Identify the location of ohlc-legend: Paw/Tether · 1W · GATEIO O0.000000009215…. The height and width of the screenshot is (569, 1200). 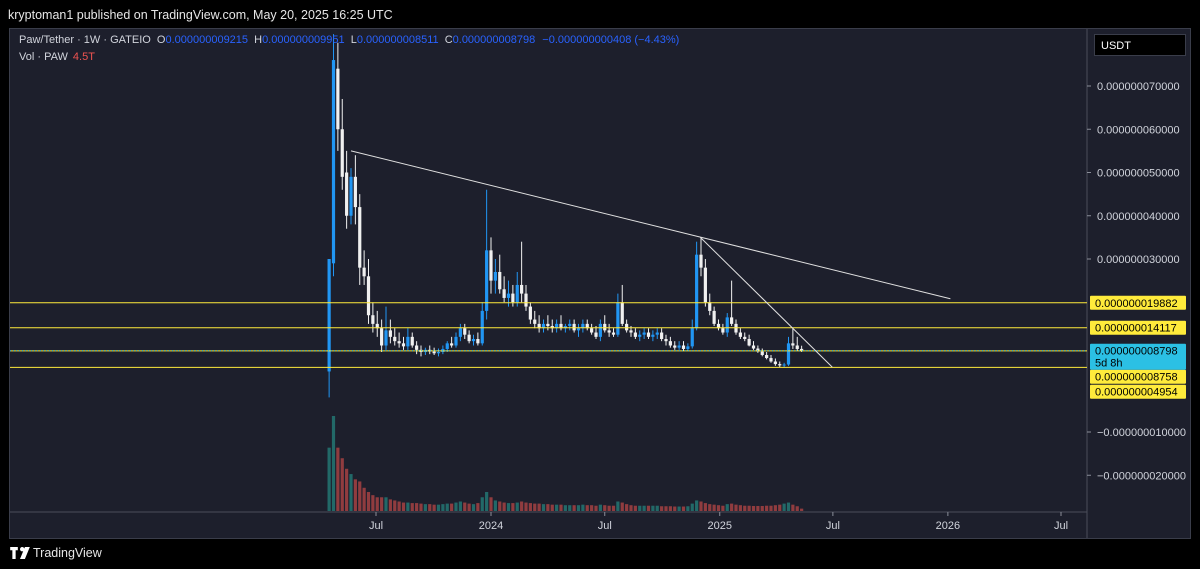
(349, 40).